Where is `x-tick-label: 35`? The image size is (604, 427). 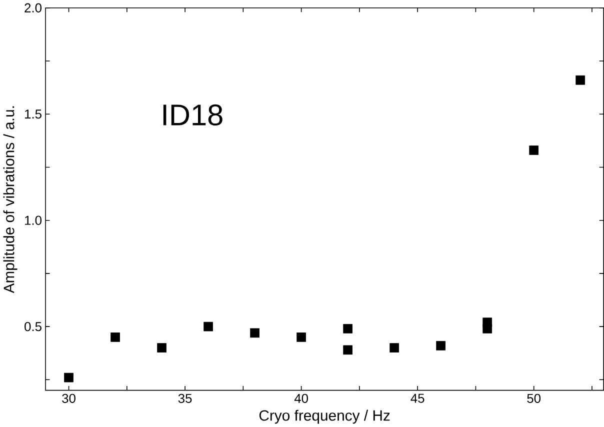
x-tick-label: 35 is located at coordinates (185, 398).